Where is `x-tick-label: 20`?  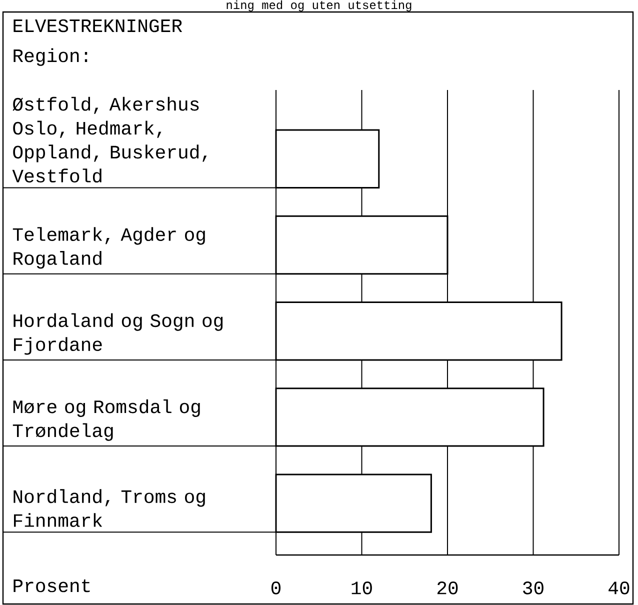
x-tick-label: 20 is located at coordinates (447, 588).